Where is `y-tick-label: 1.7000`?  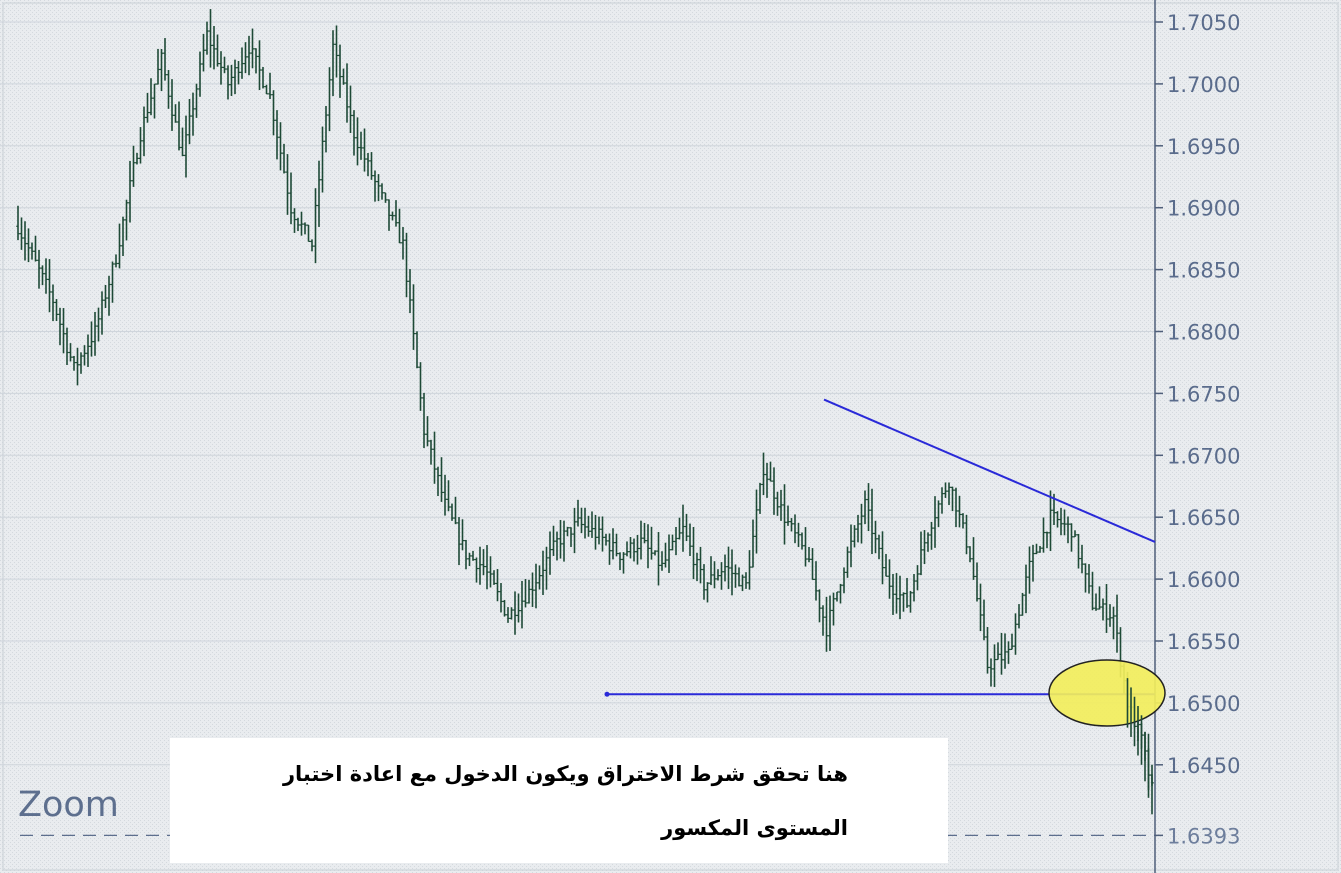 y-tick-label: 1.7000 is located at coordinates (1203, 85).